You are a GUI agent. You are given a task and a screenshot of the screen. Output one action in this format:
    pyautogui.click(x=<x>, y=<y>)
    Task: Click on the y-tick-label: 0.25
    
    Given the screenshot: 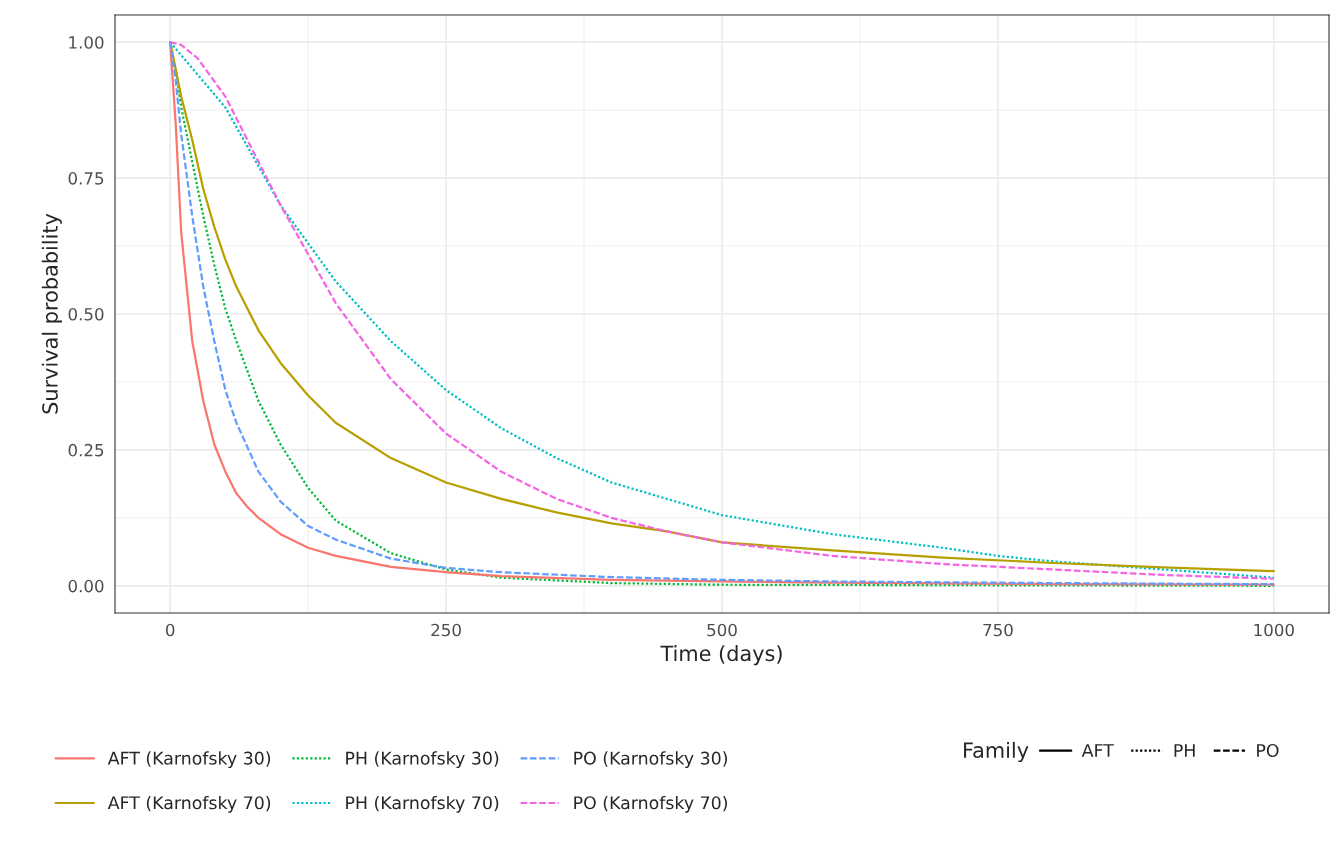 What is the action you would take?
    pyautogui.click(x=86, y=450)
    